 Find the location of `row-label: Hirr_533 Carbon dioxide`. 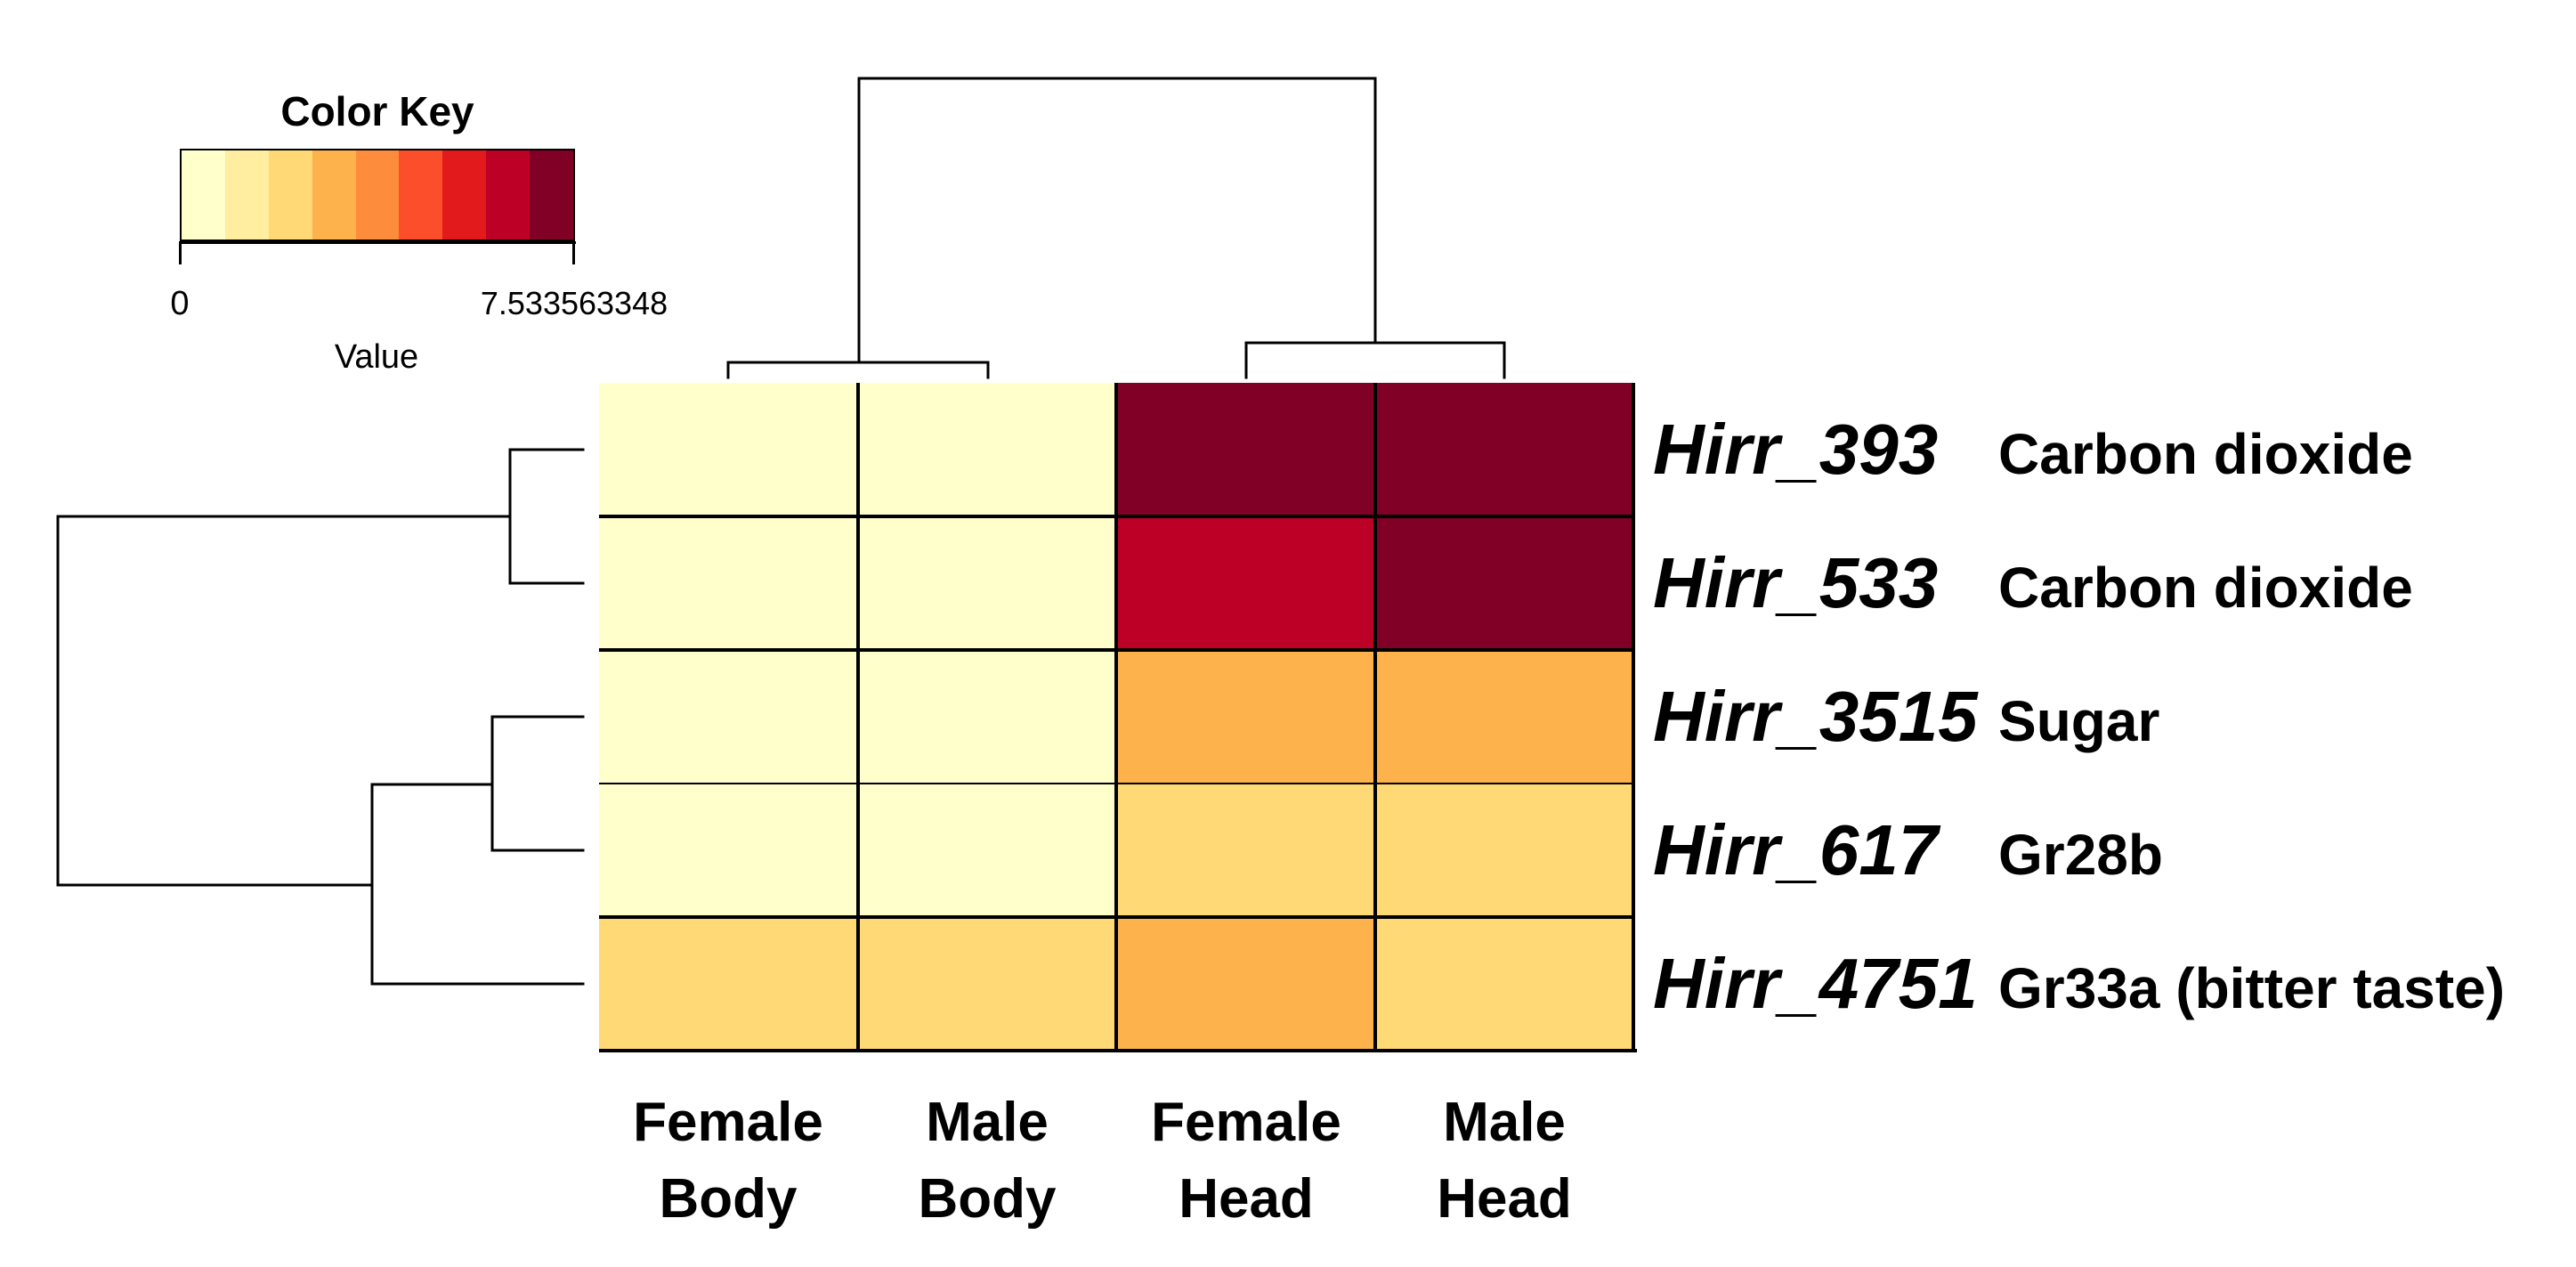

row-label: Hirr_533 Carbon dioxide is located at coordinates (2033, 583).